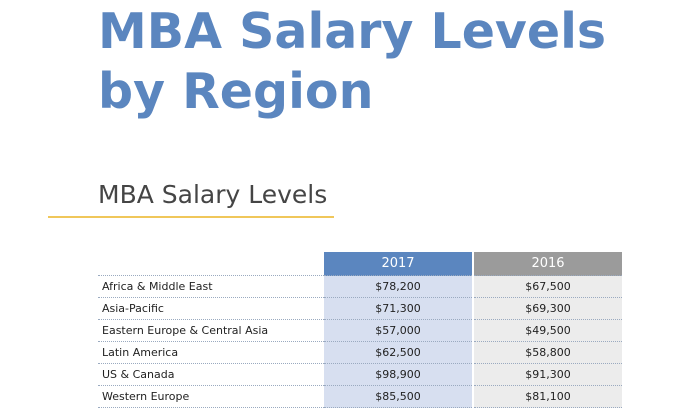 The image size is (700, 420). What do you see at coordinates (547, 286) in the screenshot?
I see `salary-2016-cell: $67,500` at bounding box center [547, 286].